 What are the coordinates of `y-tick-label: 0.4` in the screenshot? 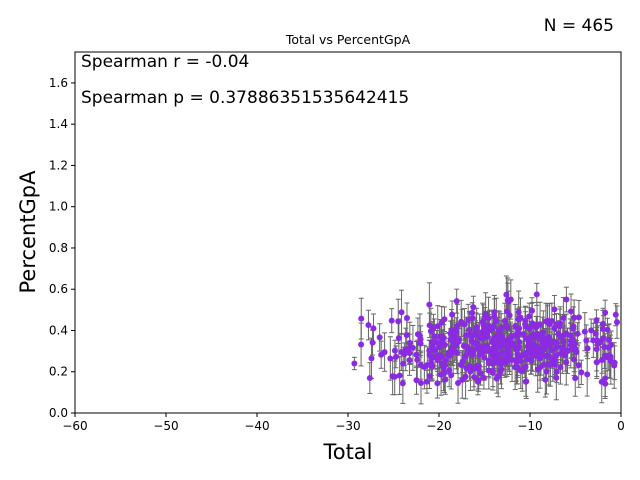 It's located at (58, 330).